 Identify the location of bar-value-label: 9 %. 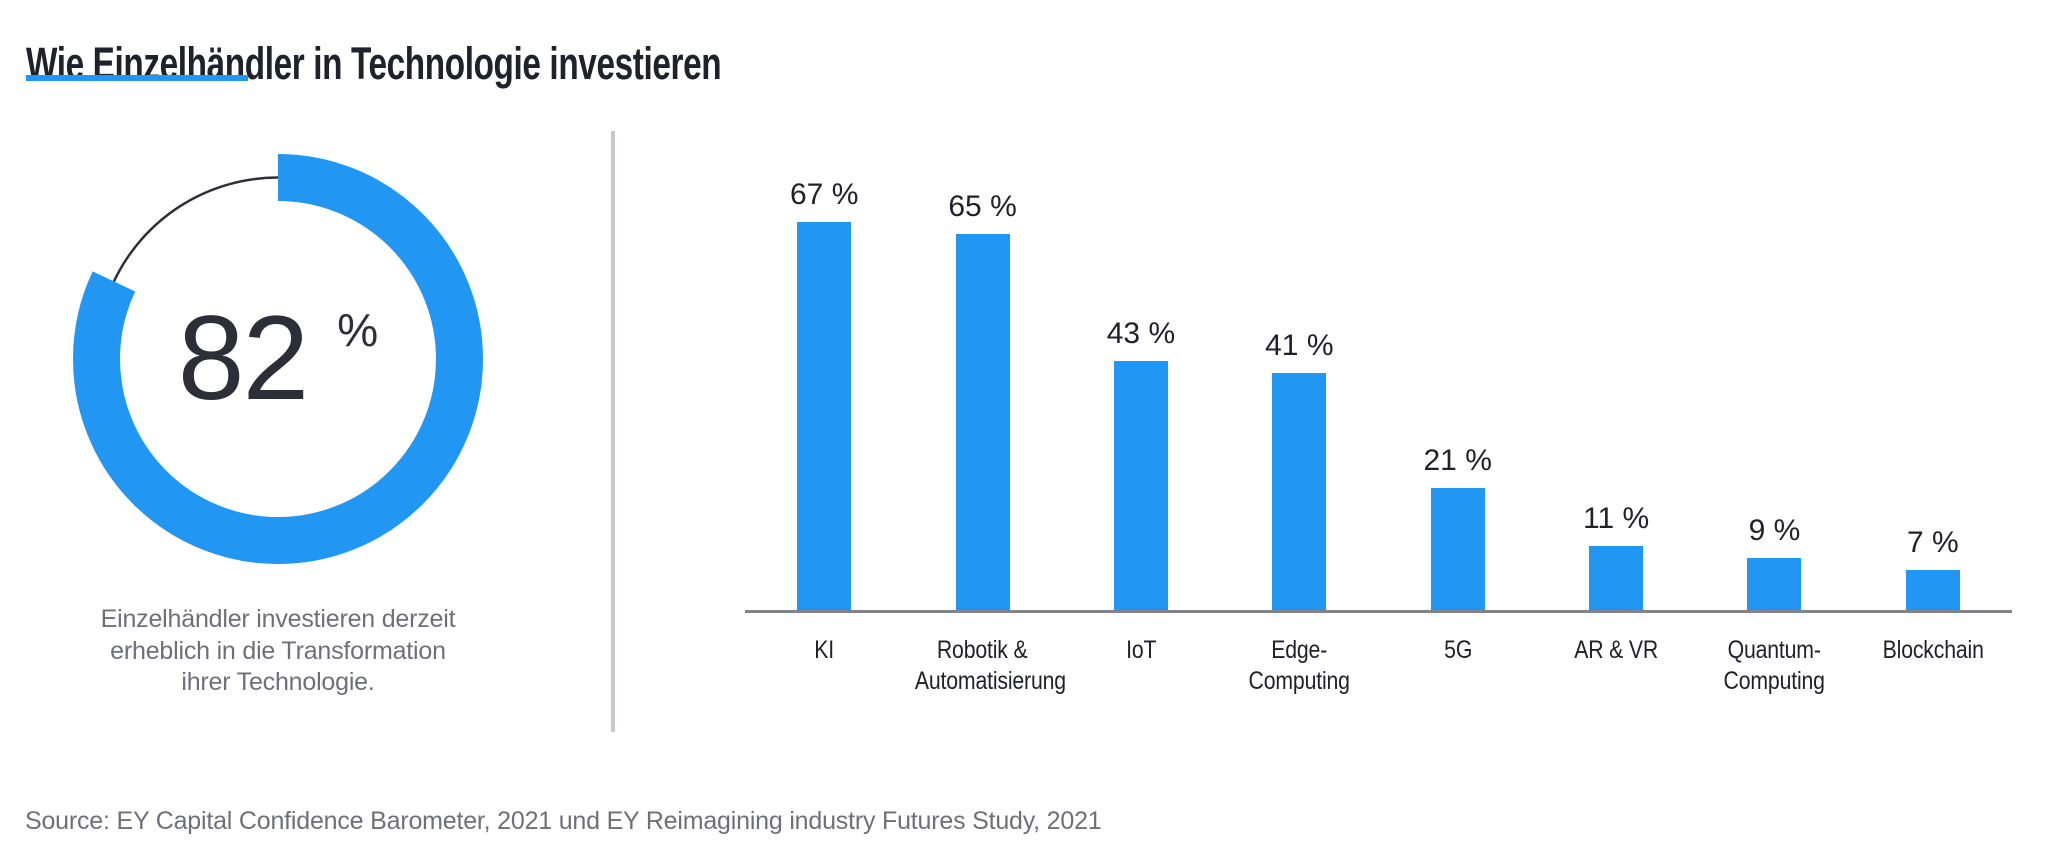
(1774, 530).